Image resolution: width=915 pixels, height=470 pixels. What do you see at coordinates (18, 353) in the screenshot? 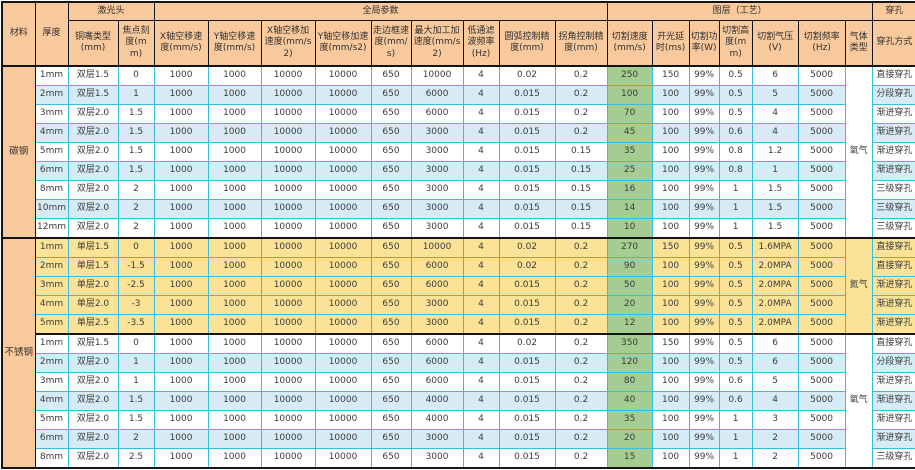
I see `material-cell: 不锈钢` at bounding box center [18, 353].